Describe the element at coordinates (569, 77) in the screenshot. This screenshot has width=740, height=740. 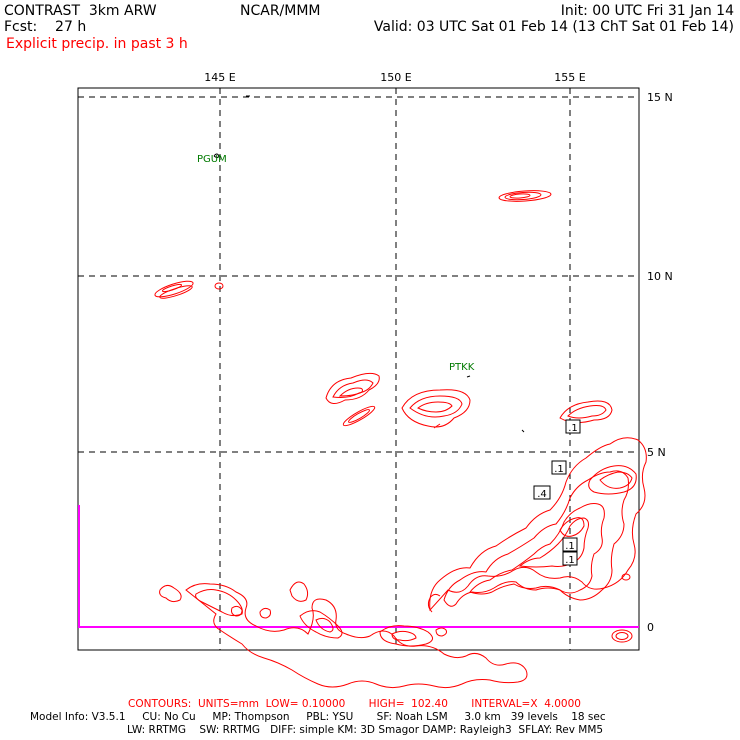
I see `lon-label-155: 155 E` at that location.